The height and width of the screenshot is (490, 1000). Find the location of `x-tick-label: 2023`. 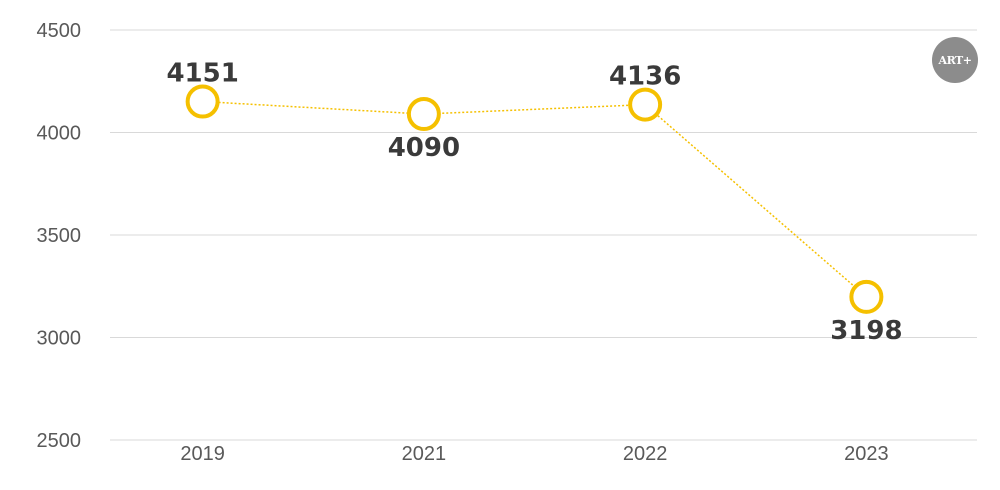

x-tick-label: 2023 is located at coordinates (866, 454).